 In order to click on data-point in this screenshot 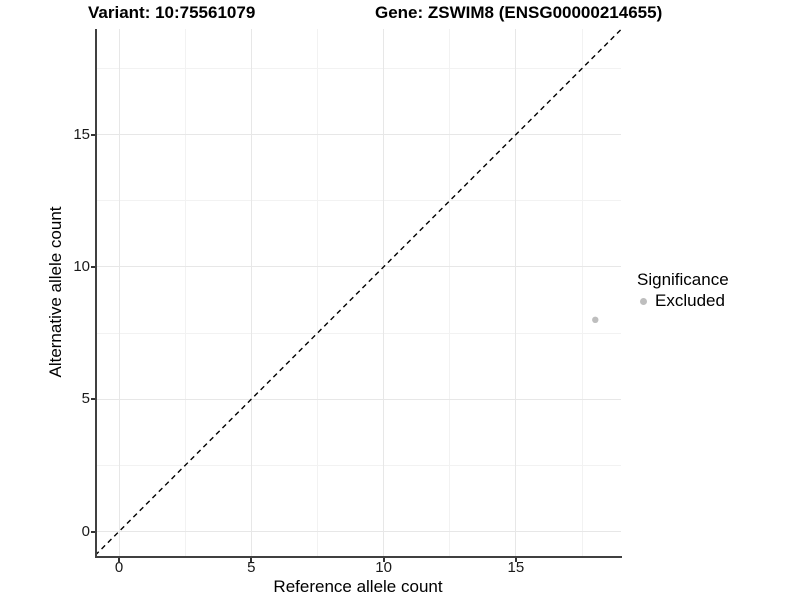, I will do `click(595, 320)`.